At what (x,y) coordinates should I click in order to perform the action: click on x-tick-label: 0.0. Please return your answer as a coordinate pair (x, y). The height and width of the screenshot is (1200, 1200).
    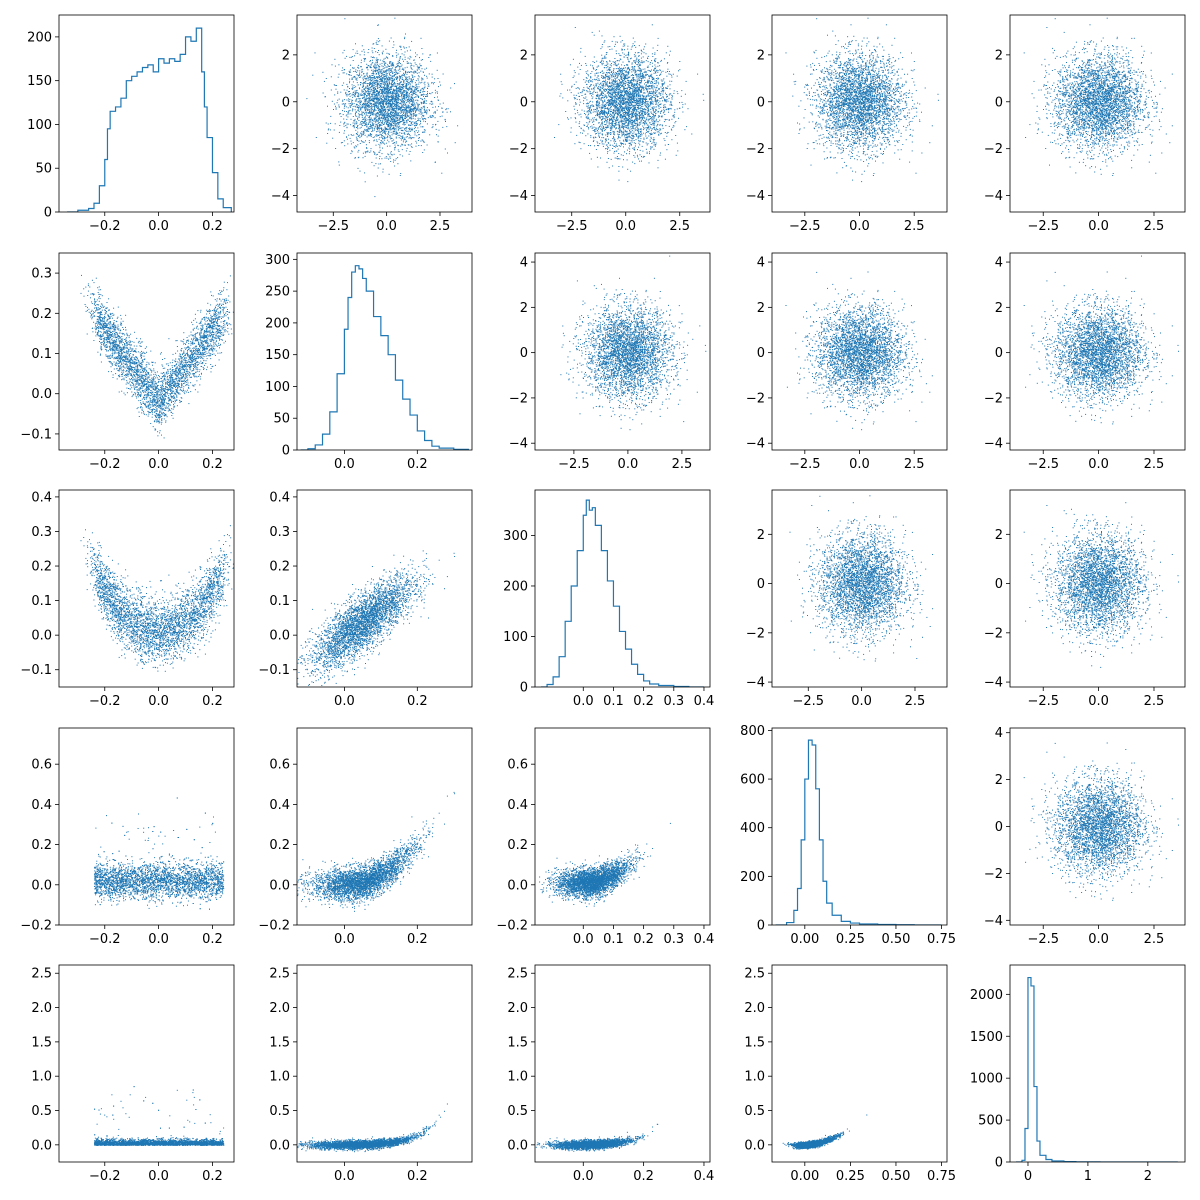
    Looking at the image, I should click on (386, 226).